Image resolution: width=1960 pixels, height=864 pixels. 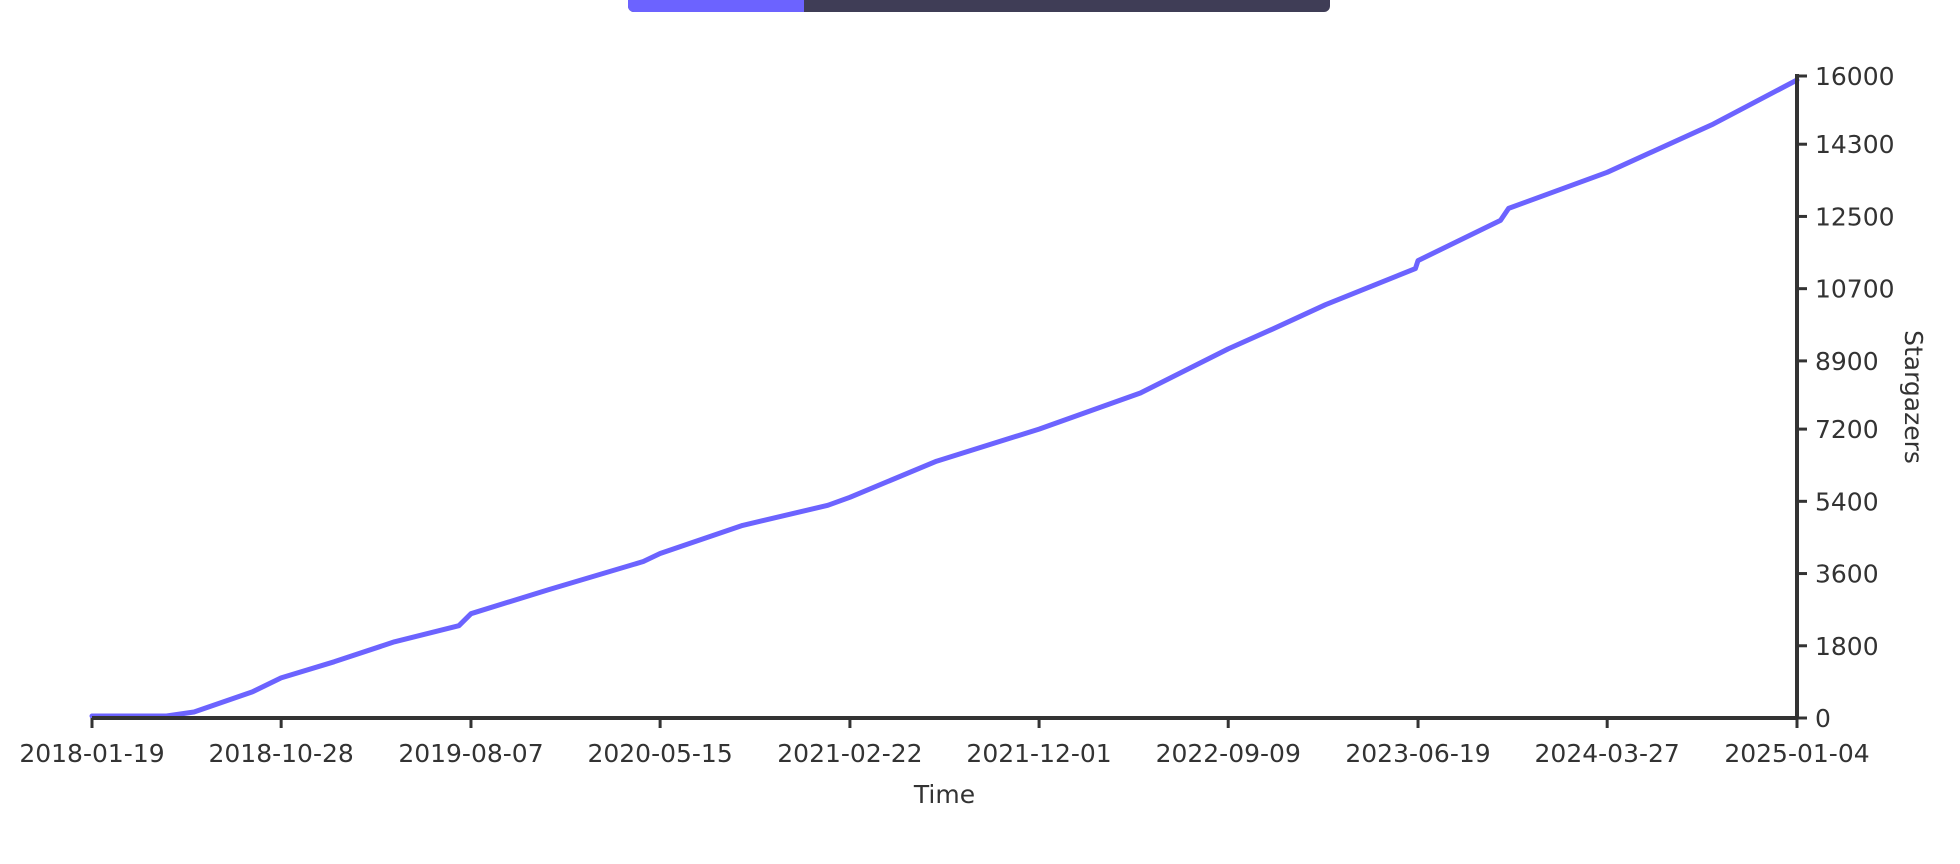 What do you see at coordinates (716, 6) in the screenshot?
I see `top-progress-bar-fill` at bounding box center [716, 6].